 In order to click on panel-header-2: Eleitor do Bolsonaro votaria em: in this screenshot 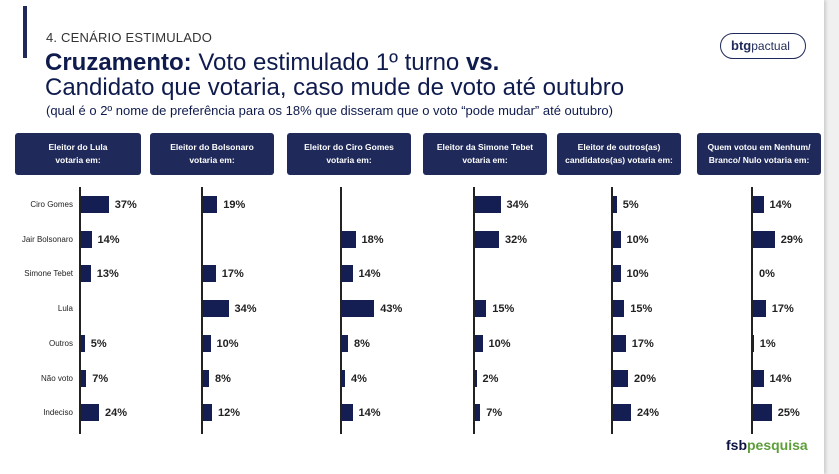, I will do `click(212, 154)`.